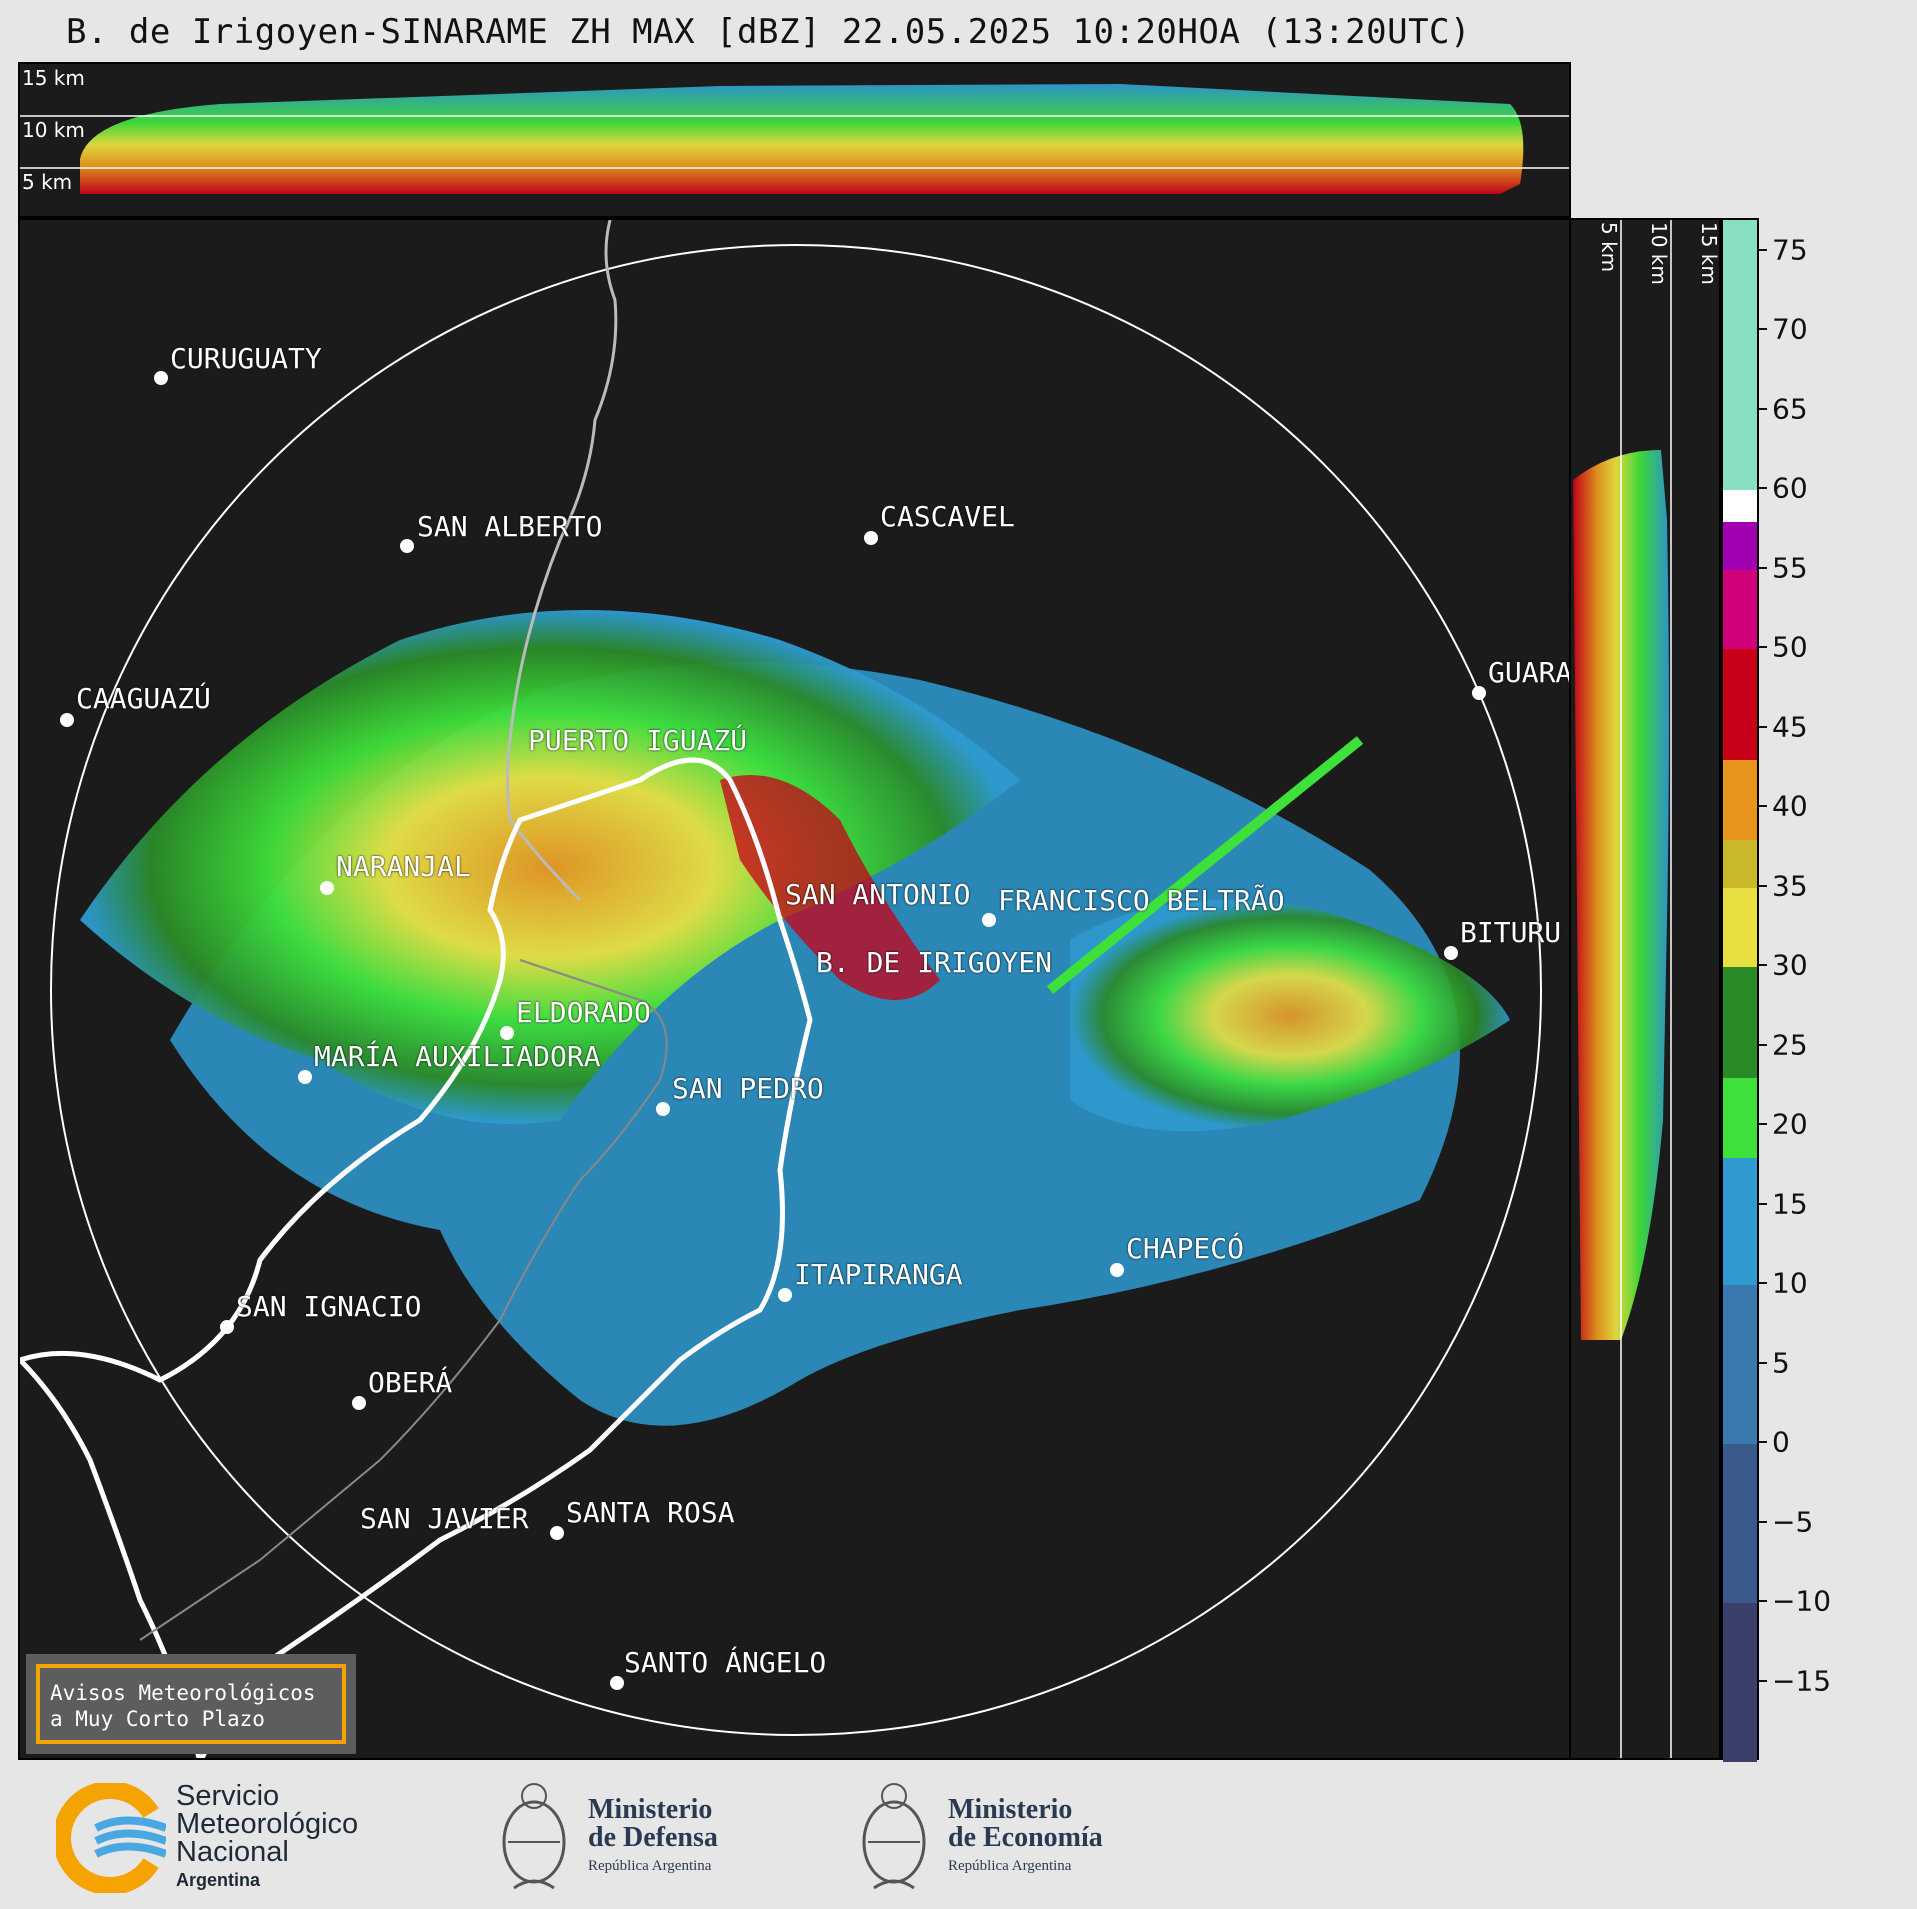  I want to click on smn-emblem-icon, so click(111, 1838).